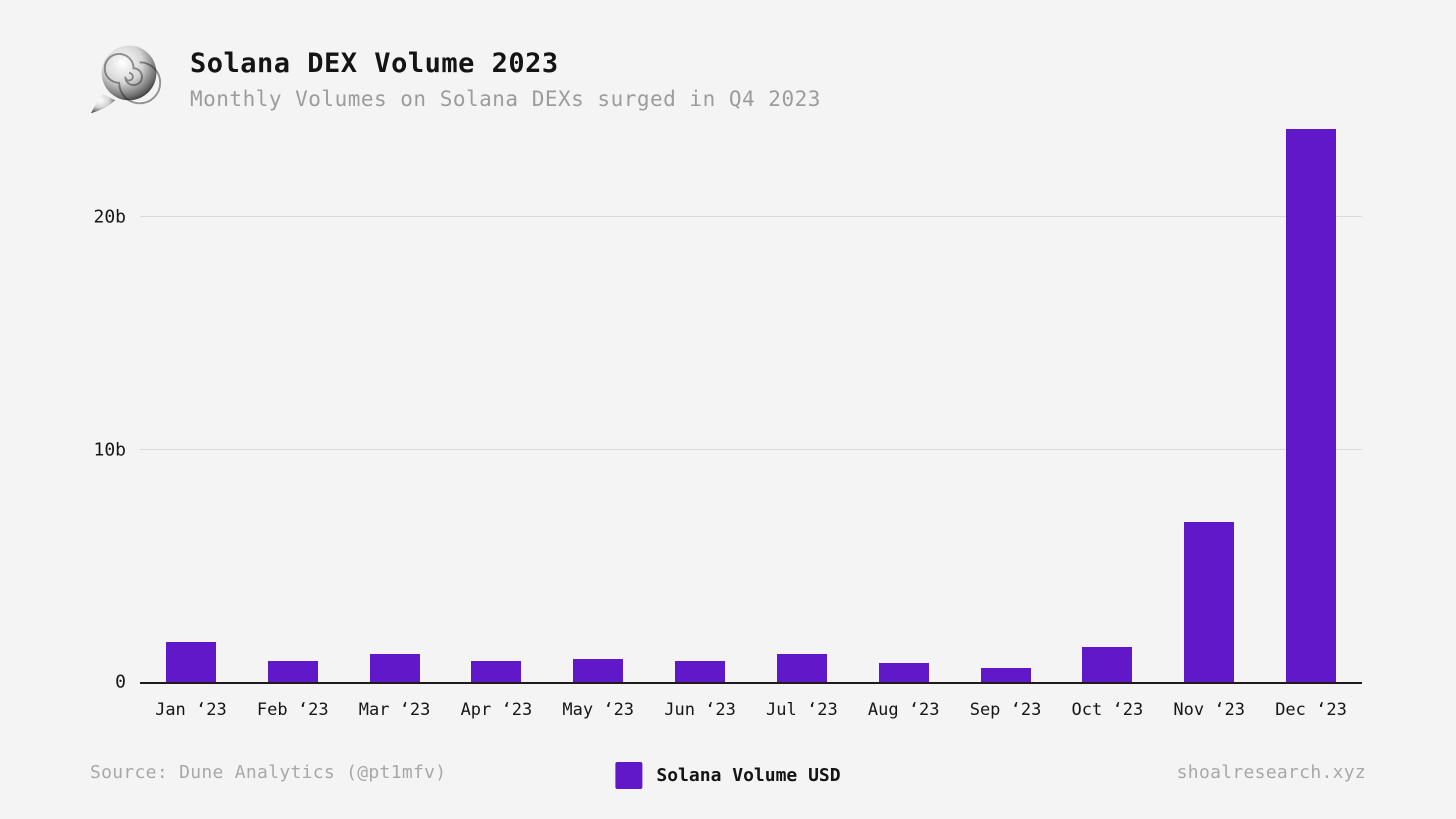 The width and height of the screenshot is (1456, 819). I want to click on bar-jul, so click(801, 668).